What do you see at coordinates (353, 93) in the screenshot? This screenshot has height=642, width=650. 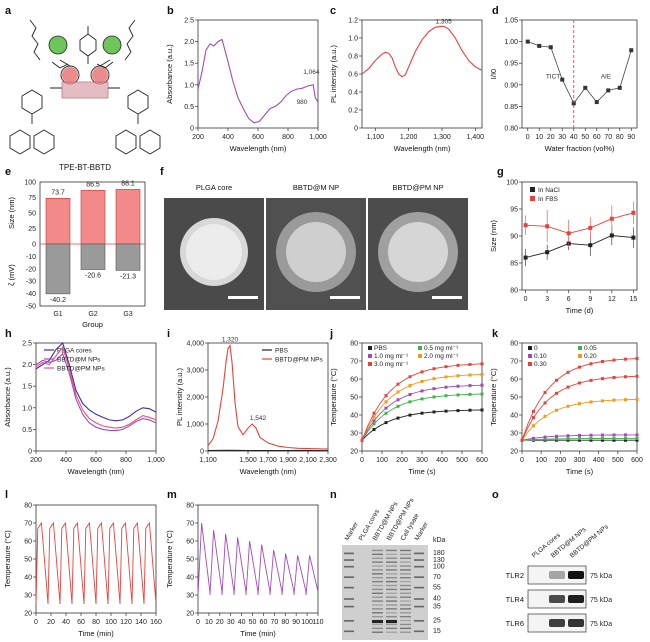 I see `y-tick-label: 0.4` at bounding box center [353, 93].